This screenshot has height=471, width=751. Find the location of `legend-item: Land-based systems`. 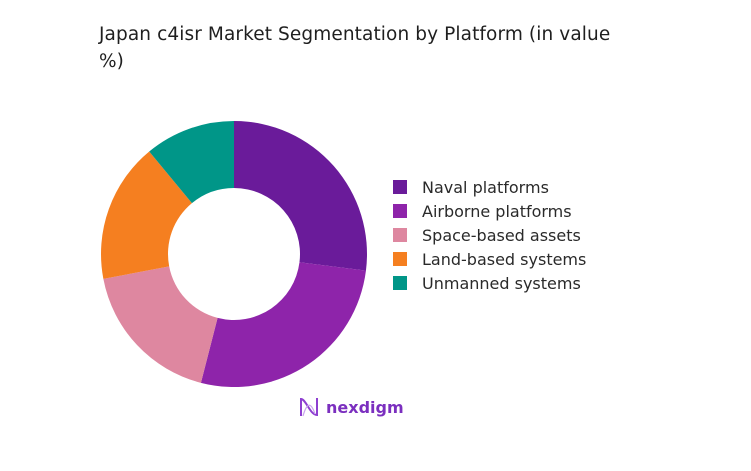

legend-item: Land-based systems is located at coordinates (489, 259).